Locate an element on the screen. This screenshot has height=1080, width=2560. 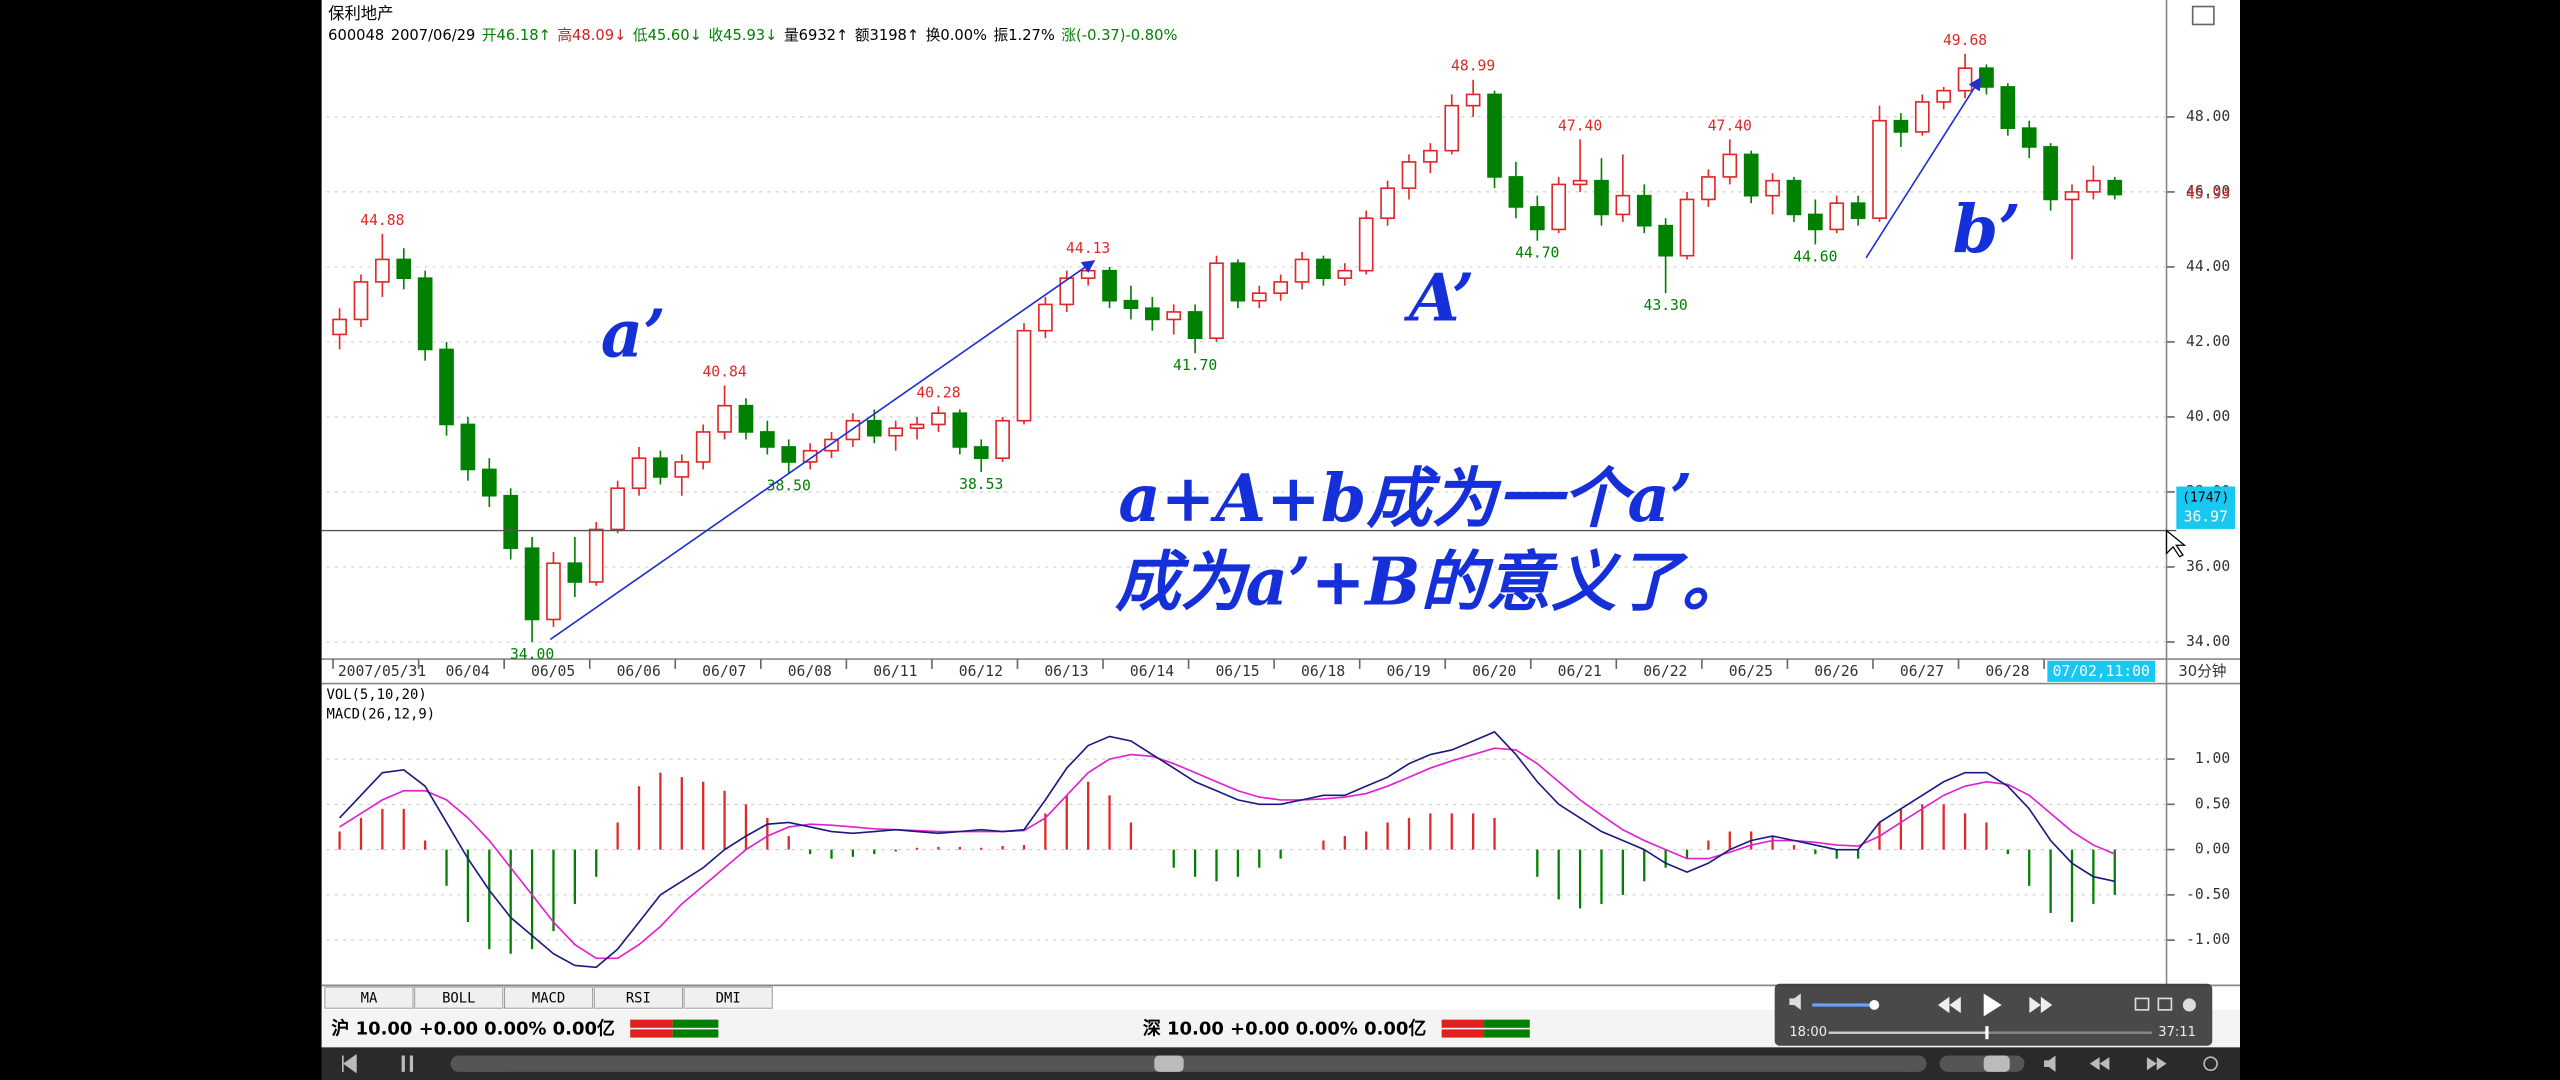
status-sh: 沪 10.00 +0.00 0.00% 0.00亿 is located at coordinates (473, 1028).